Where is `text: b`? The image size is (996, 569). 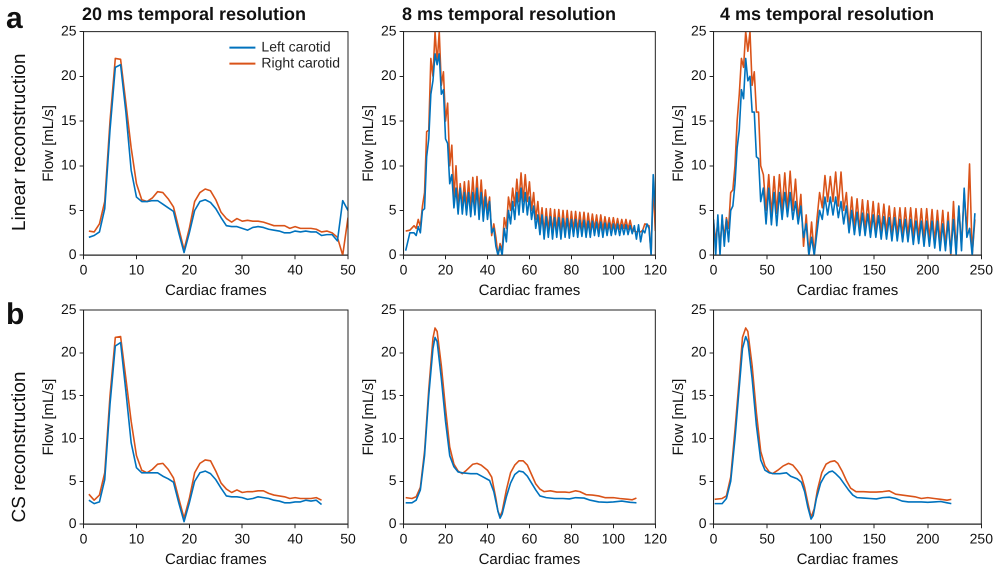
text: b is located at coordinates (15, 315).